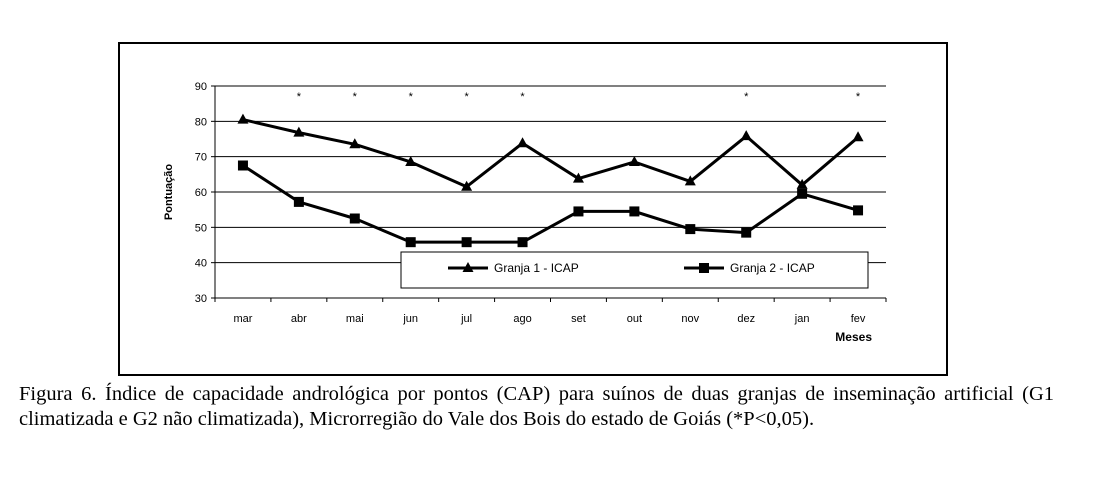 The height and width of the screenshot is (501, 1094). What do you see at coordinates (802, 319) in the screenshot?
I see `x-tick-label: jan` at bounding box center [802, 319].